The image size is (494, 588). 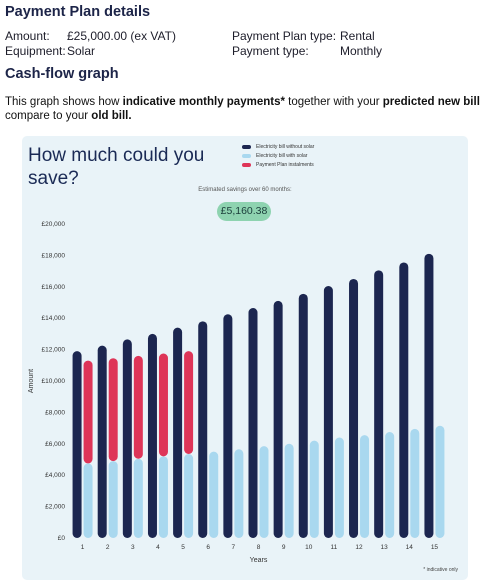 I want to click on y-tick-label: £12,000, so click(x=54, y=350).